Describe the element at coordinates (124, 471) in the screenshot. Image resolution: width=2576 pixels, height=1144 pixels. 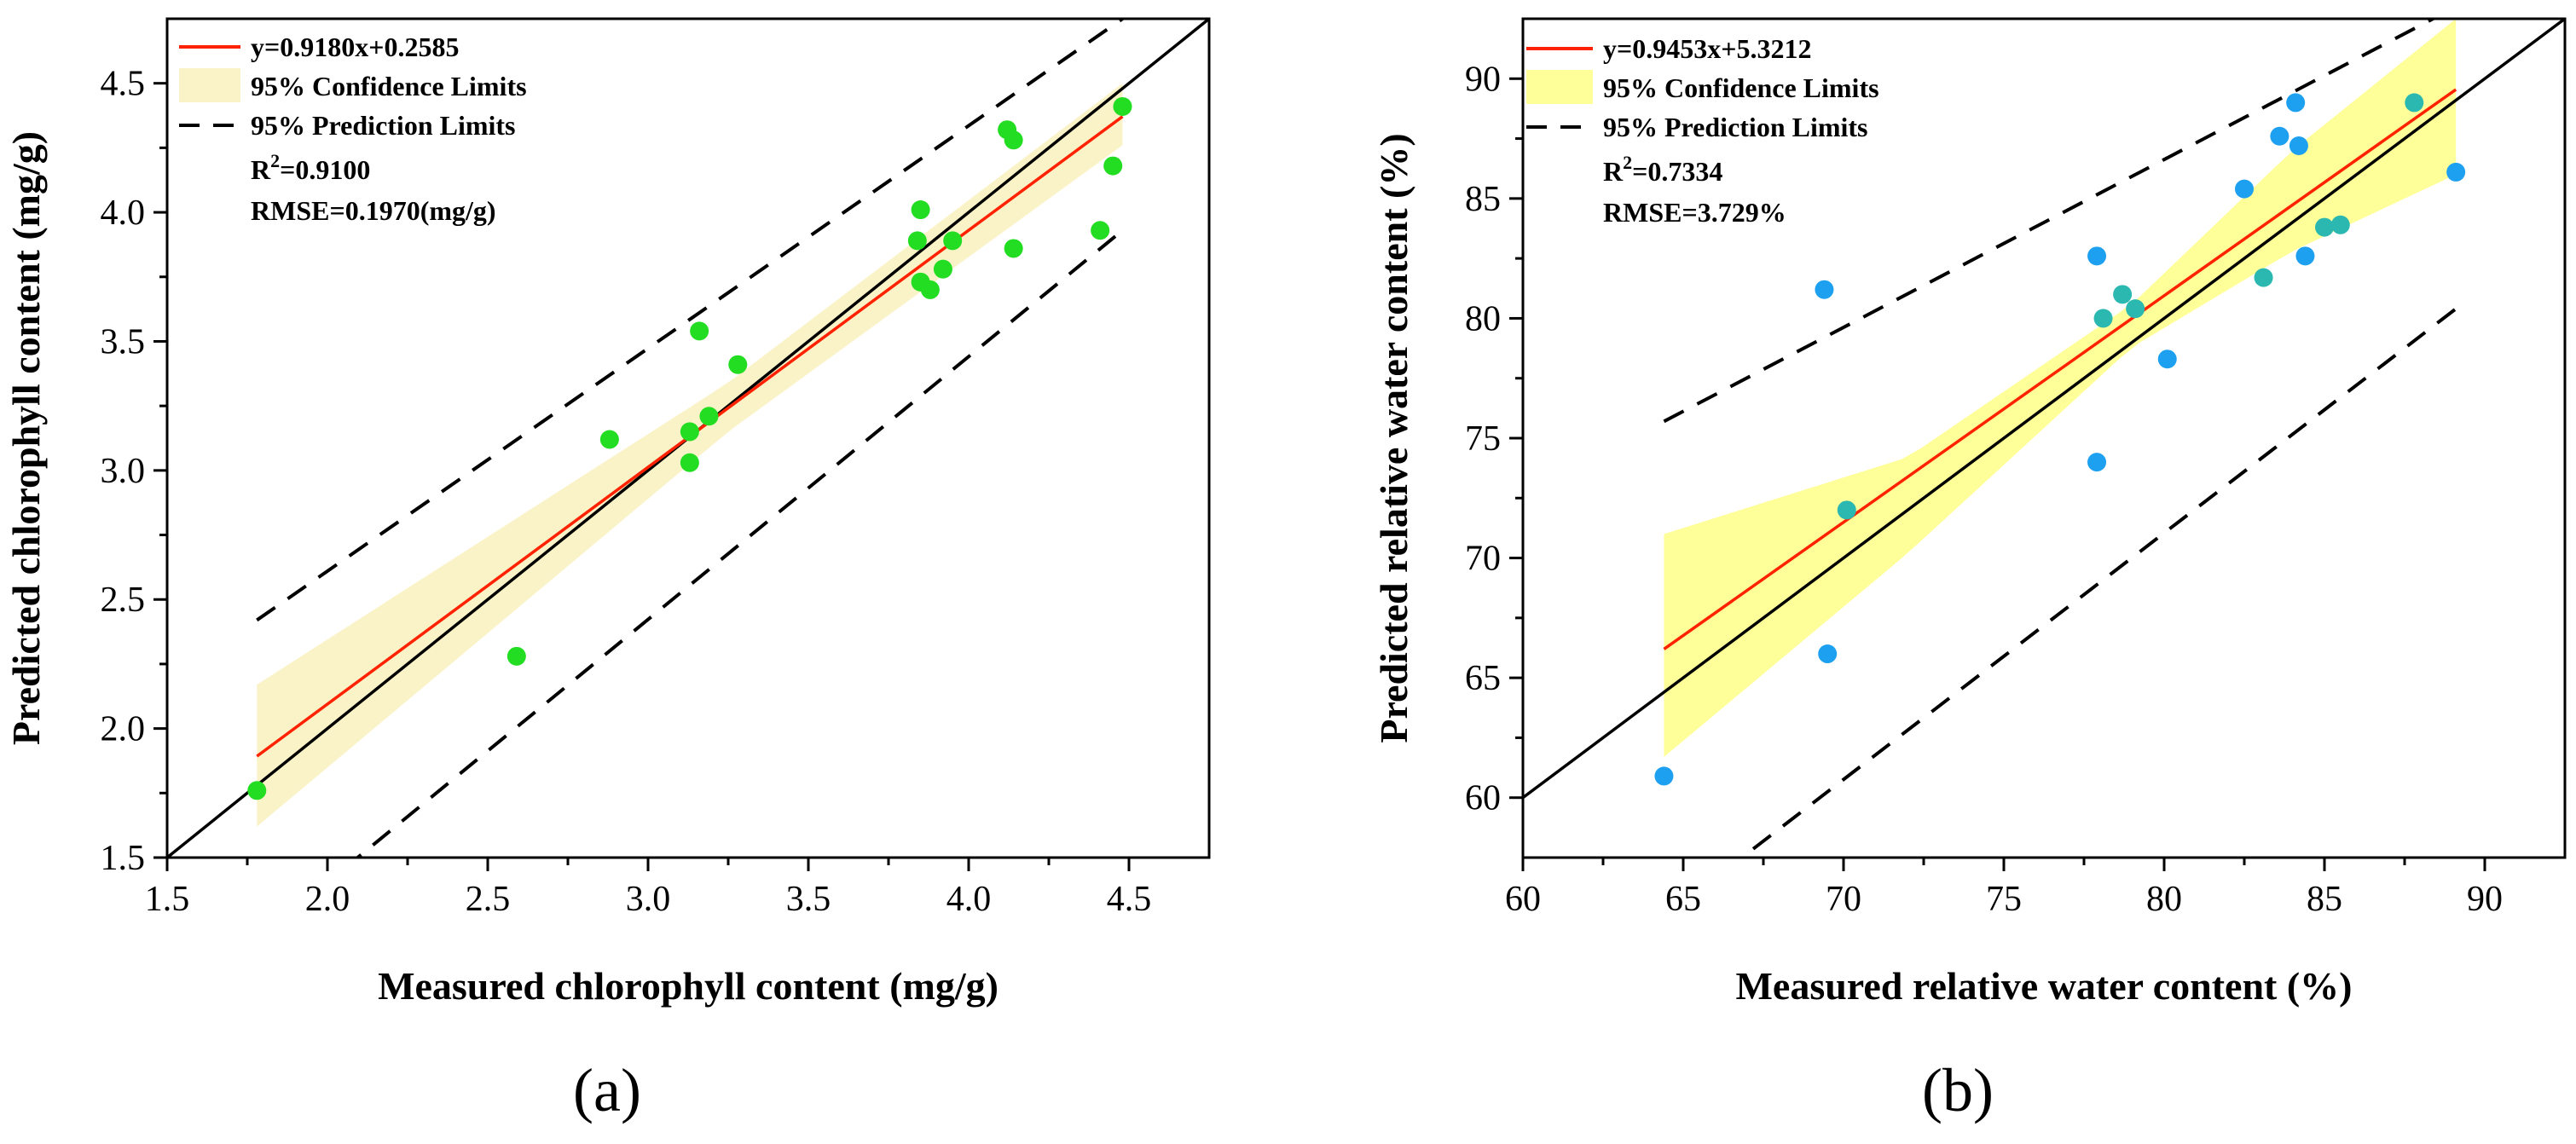
I see `panel-a-y-tick-label: 3.0` at that location.